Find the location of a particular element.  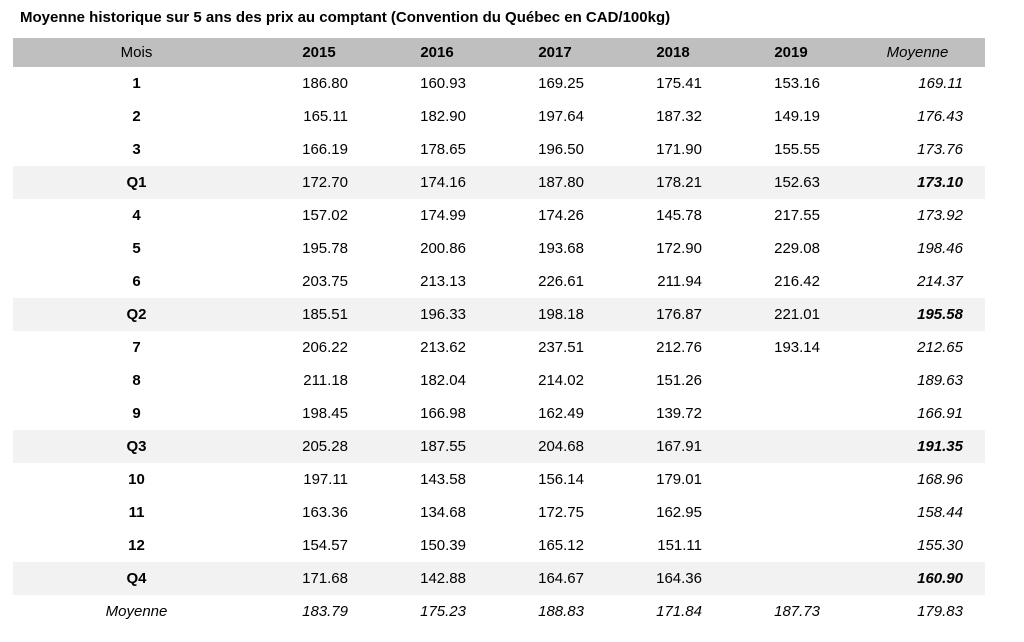

cell-average: 168.96 is located at coordinates (940, 479).